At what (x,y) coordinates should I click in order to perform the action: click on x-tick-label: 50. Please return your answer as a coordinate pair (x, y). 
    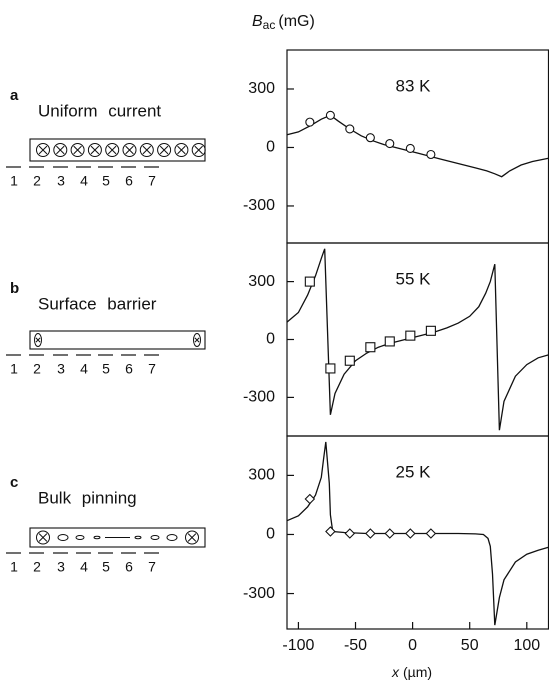
    Looking at the image, I should click on (470, 645).